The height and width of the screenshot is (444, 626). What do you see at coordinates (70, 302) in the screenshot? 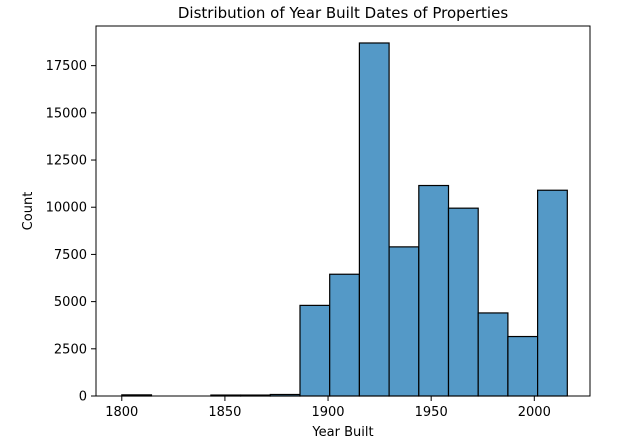
I see `y-tick-label: 5000` at bounding box center [70, 302].